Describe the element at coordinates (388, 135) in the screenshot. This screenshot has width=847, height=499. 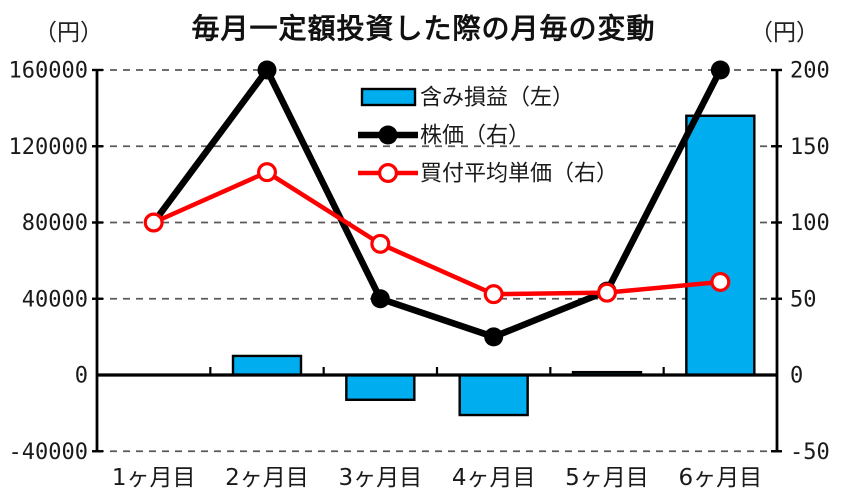
I see `legend-stock-marker-swatch` at that location.